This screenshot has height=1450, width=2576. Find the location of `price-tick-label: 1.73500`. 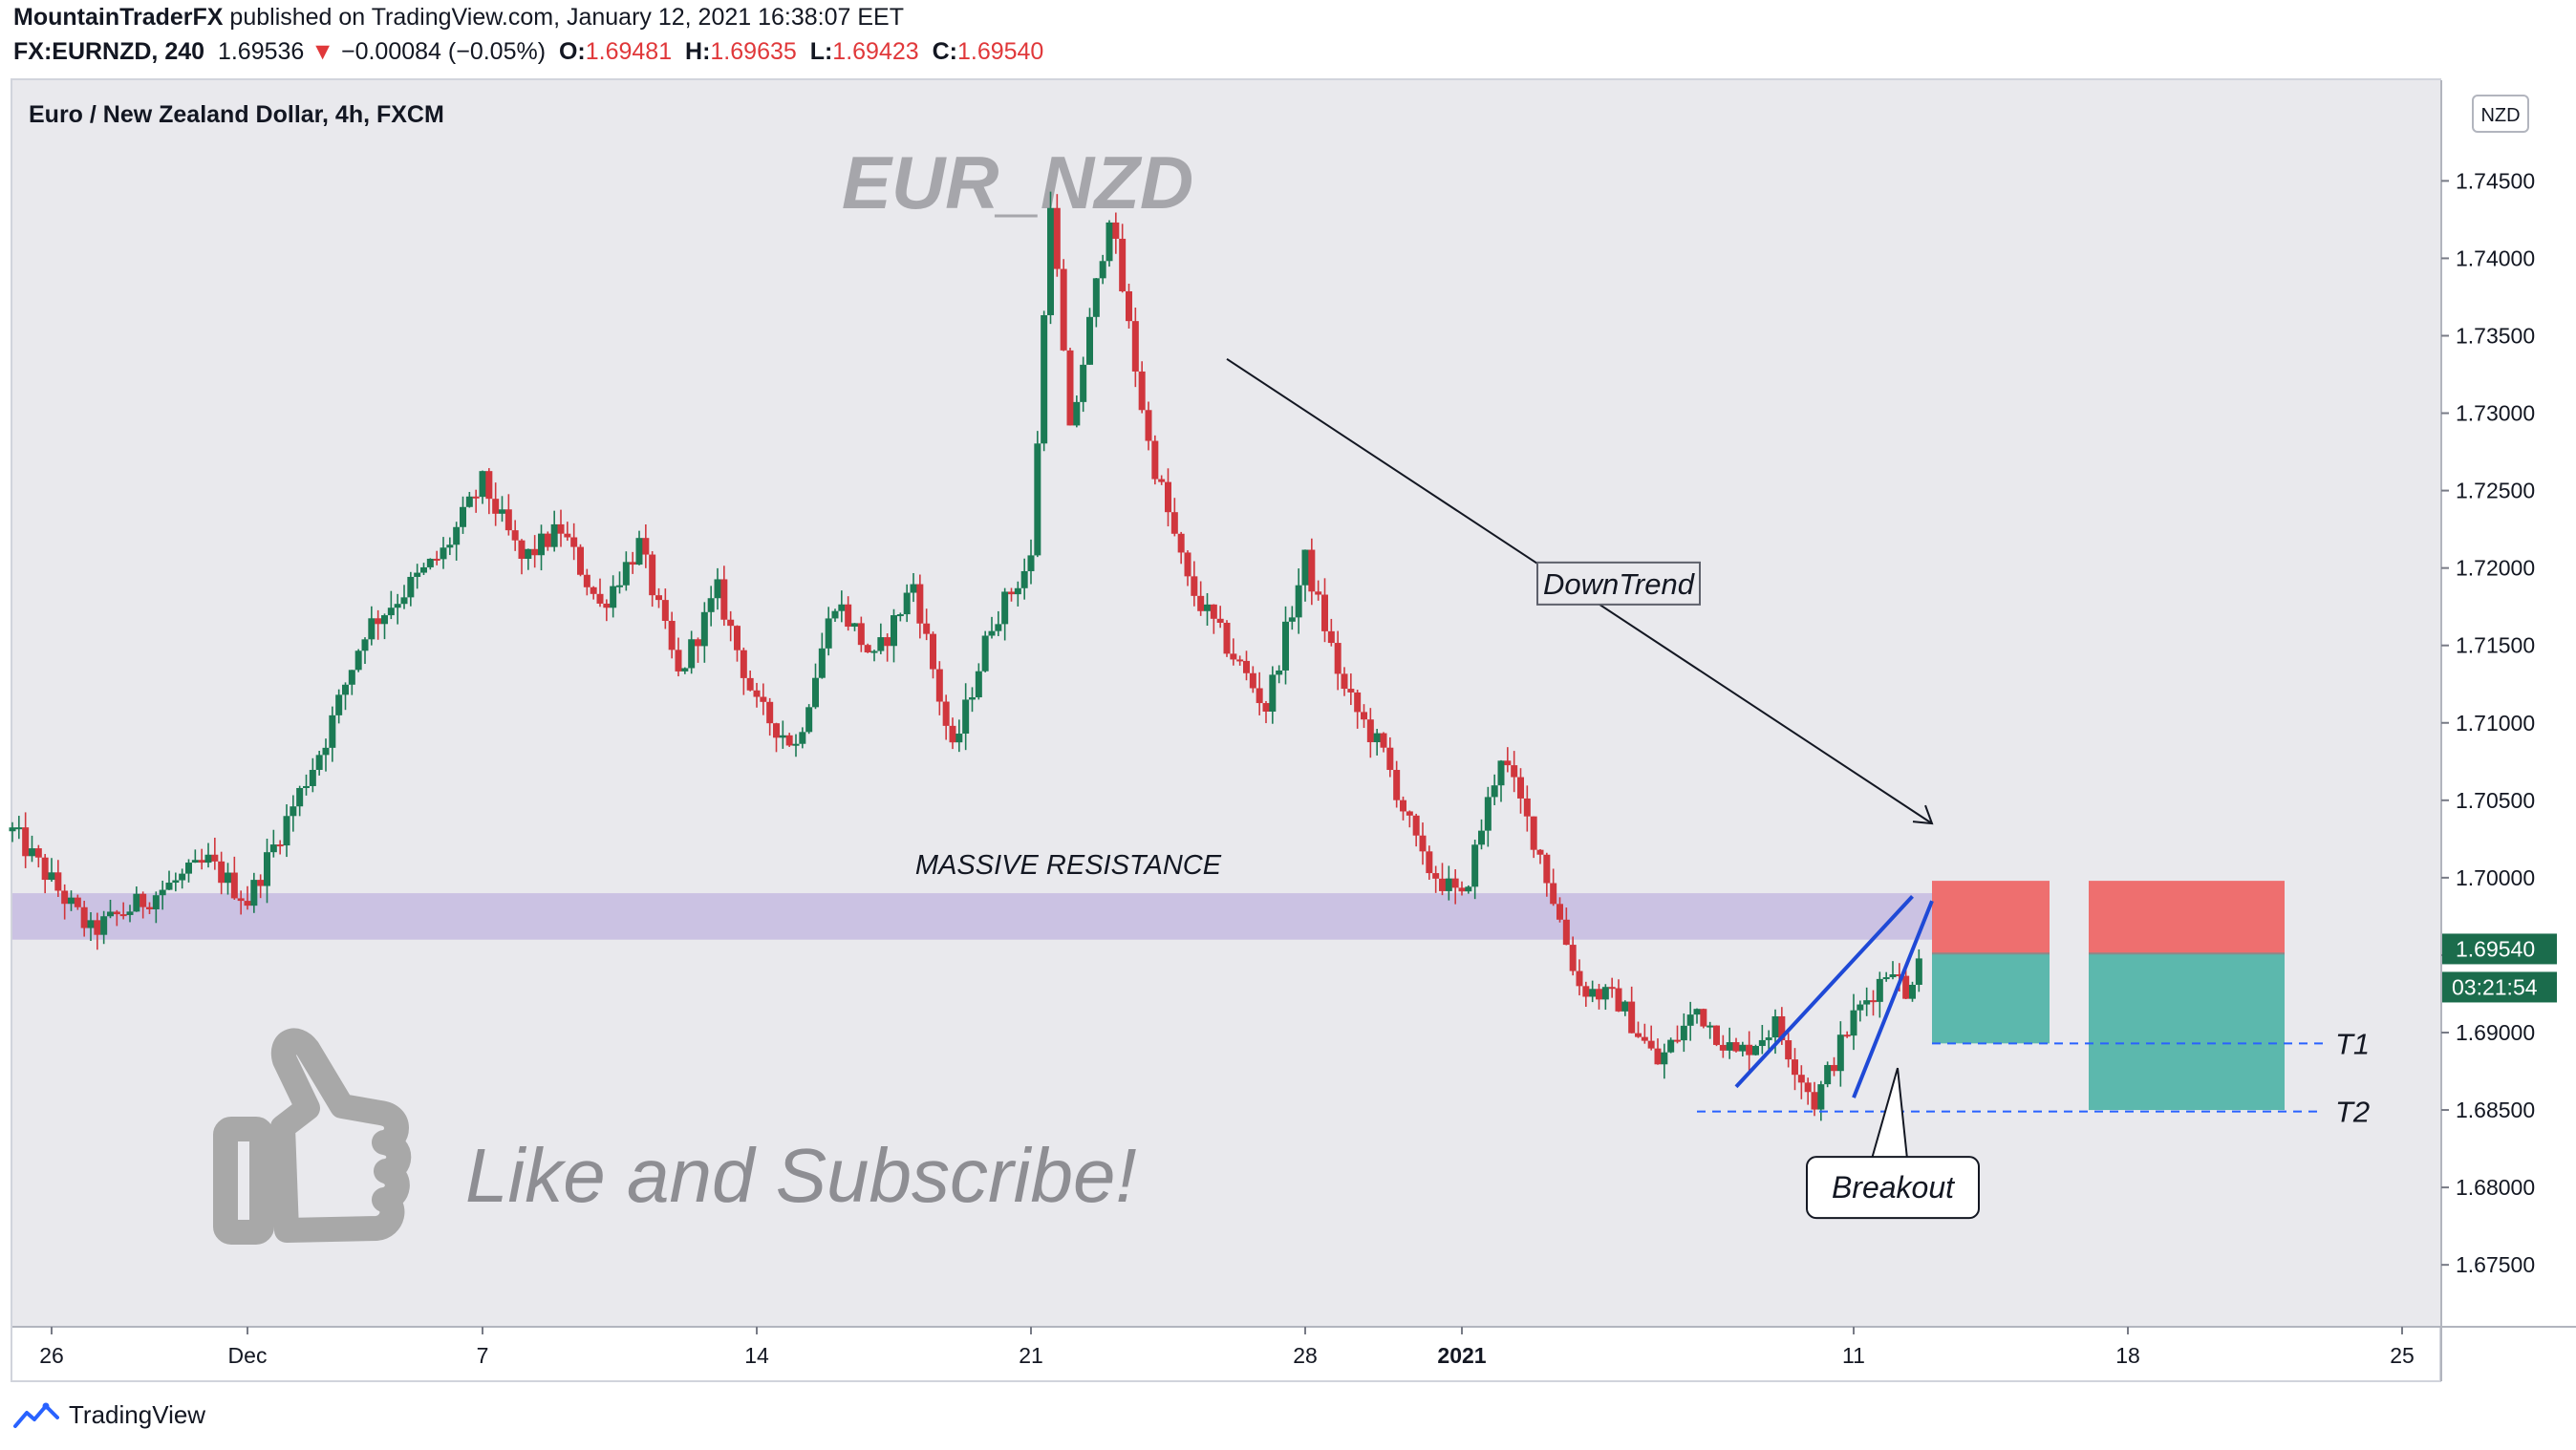

price-tick-label: 1.73500 is located at coordinates (2495, 335).